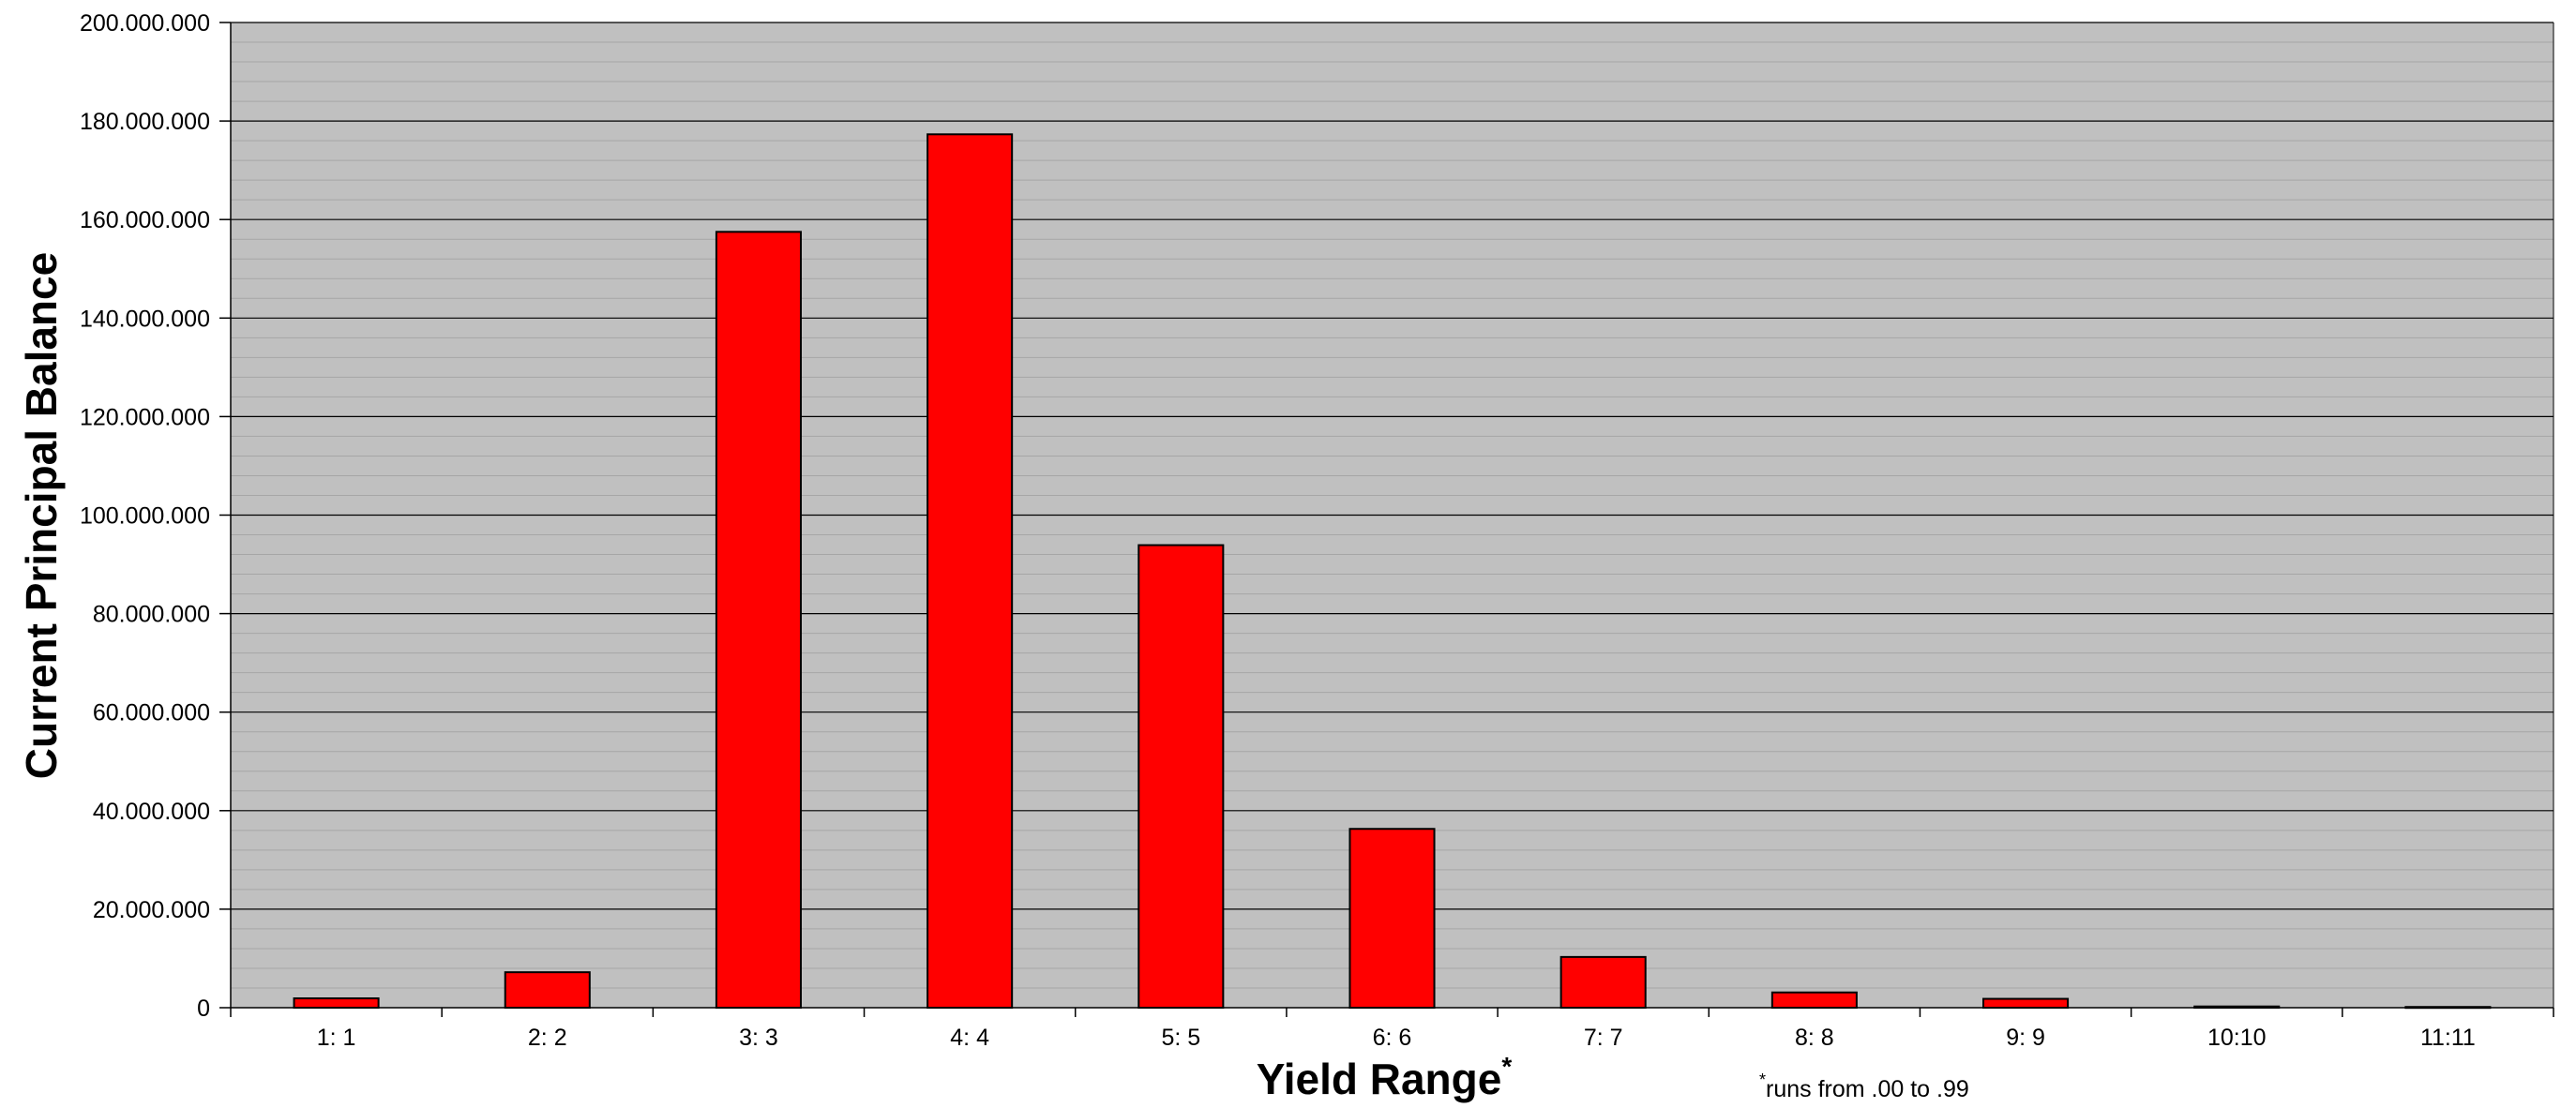 The height and width of the screenshot is (1108, 2576). Describe the element at coordinates (151, 812) in the screenshot. I see `y-tick-label: 40.000.000` at that location.